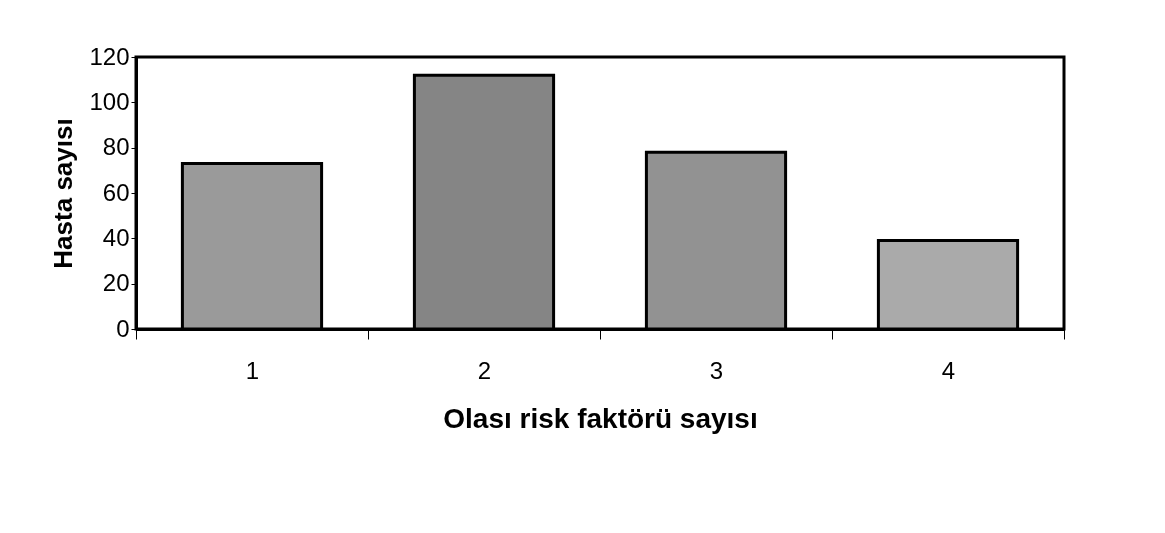 The width and height of the screenshot is (1165, 533). What do you see at coordinates (123, 328) in the screenshot?
I see `y-tick-label: 0` at bounding box center [123, 328].